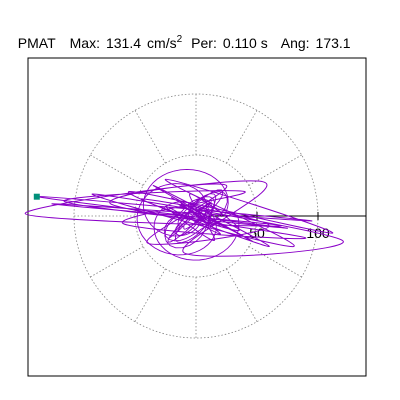 The image size is (400, 400). Describe the element at coordinates (245, 43) in the screenshot. I see `period-value: 0.110 s` at that location.